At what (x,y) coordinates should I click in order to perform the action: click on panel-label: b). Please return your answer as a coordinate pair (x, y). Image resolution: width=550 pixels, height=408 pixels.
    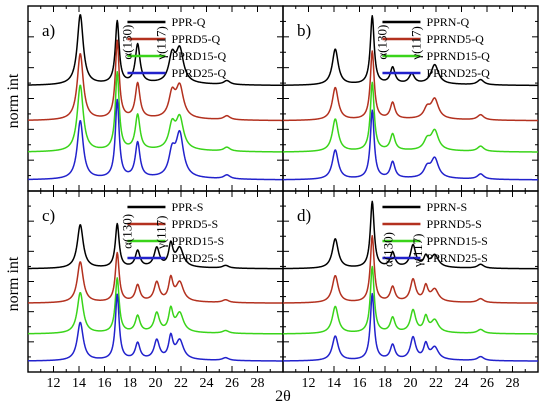
    Looking at the image, I should click on (304, 30).